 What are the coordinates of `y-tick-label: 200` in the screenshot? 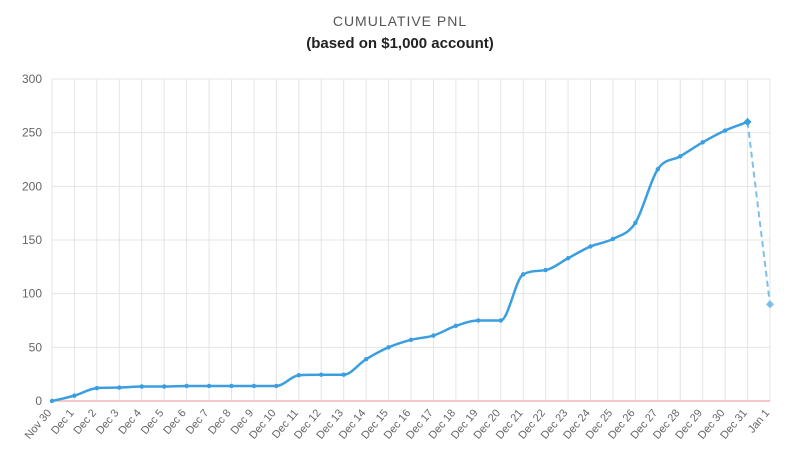 It's located at (32, 186).